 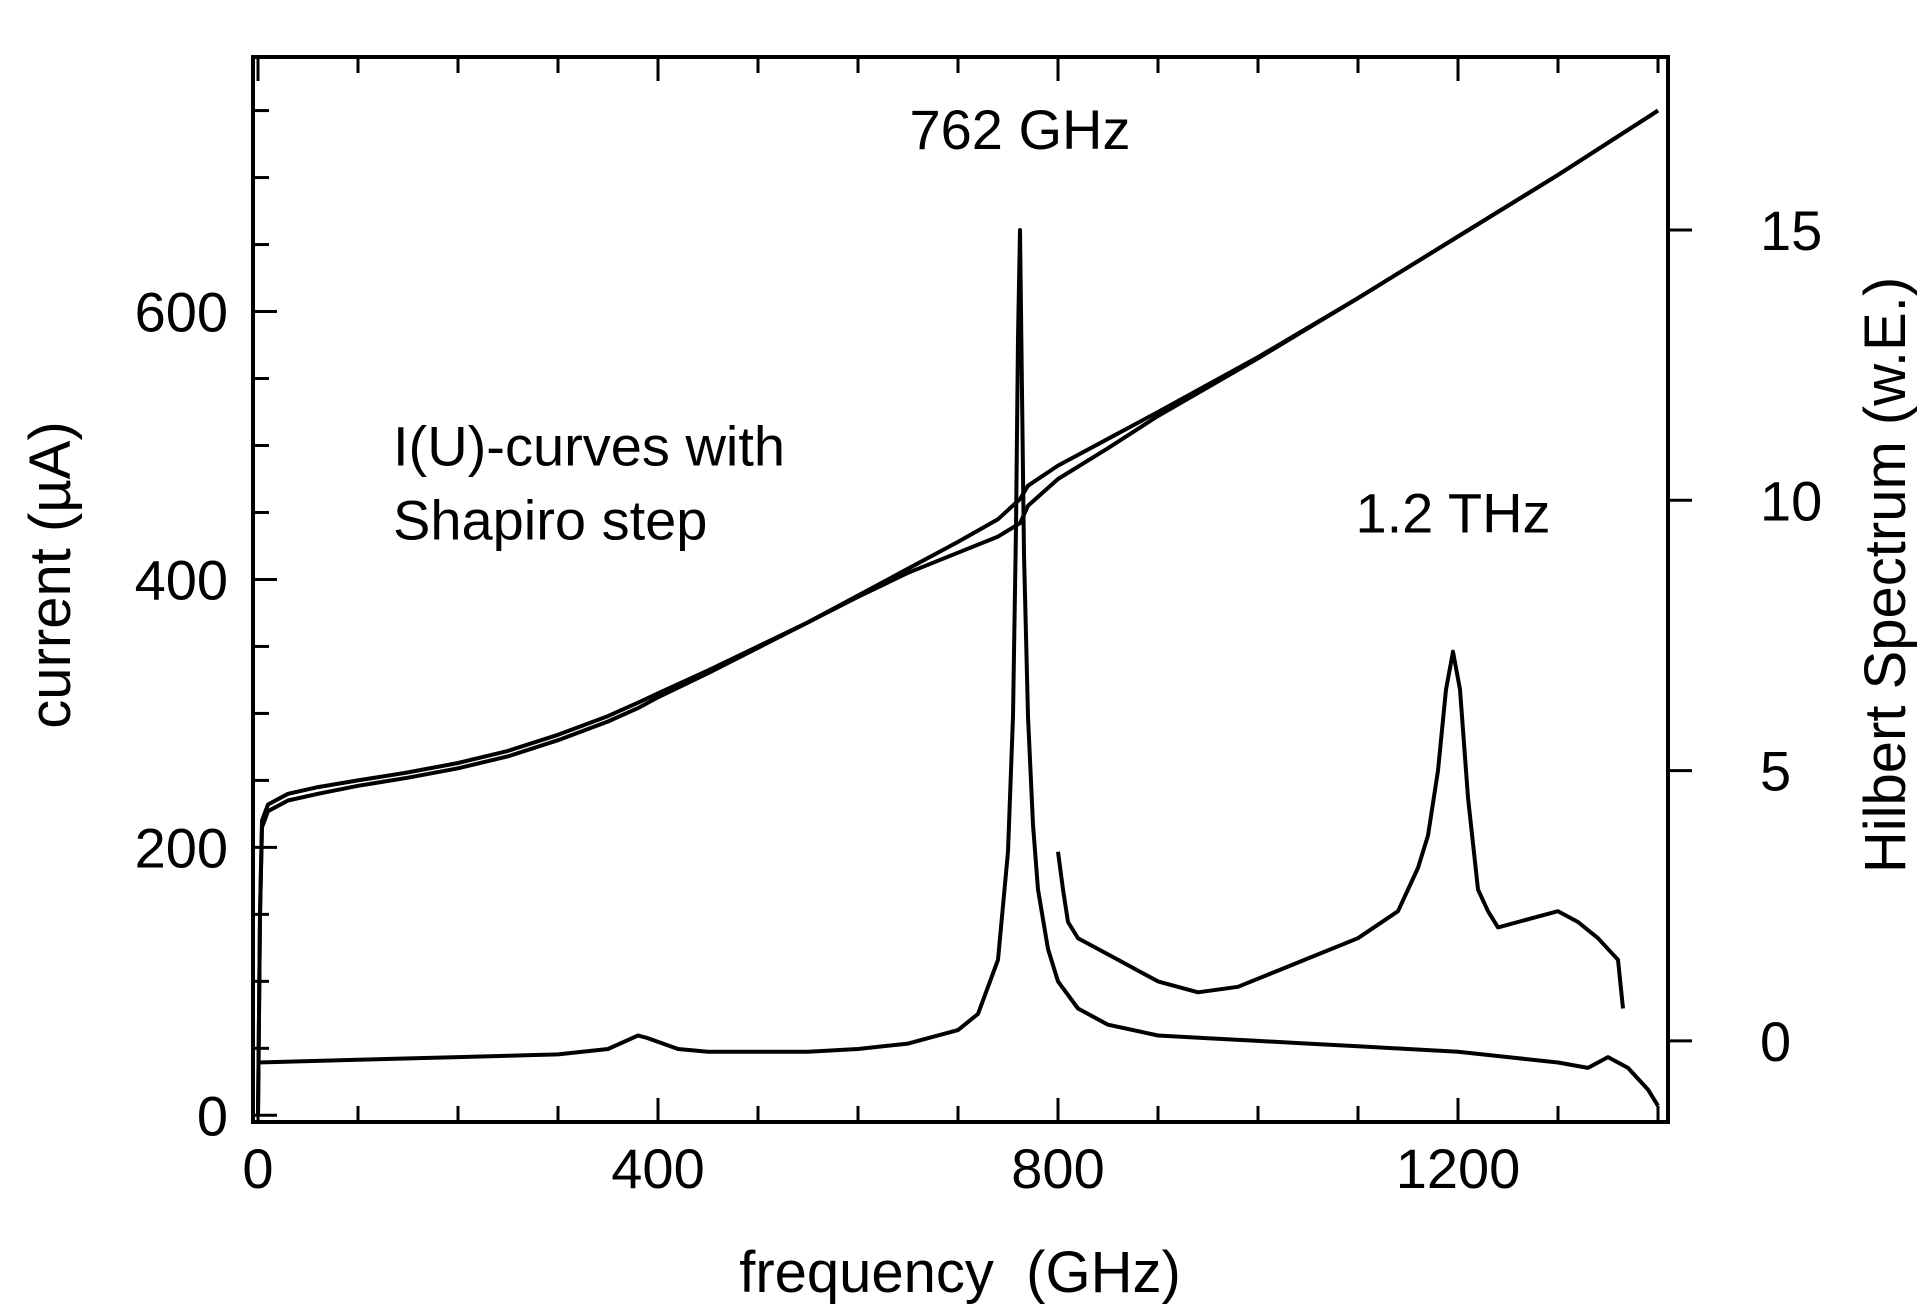 What do you see at coordinates (1057, 1168) in the screenshot?
I see `x-tick-label: 800` at bounding box center [1057, 1168].